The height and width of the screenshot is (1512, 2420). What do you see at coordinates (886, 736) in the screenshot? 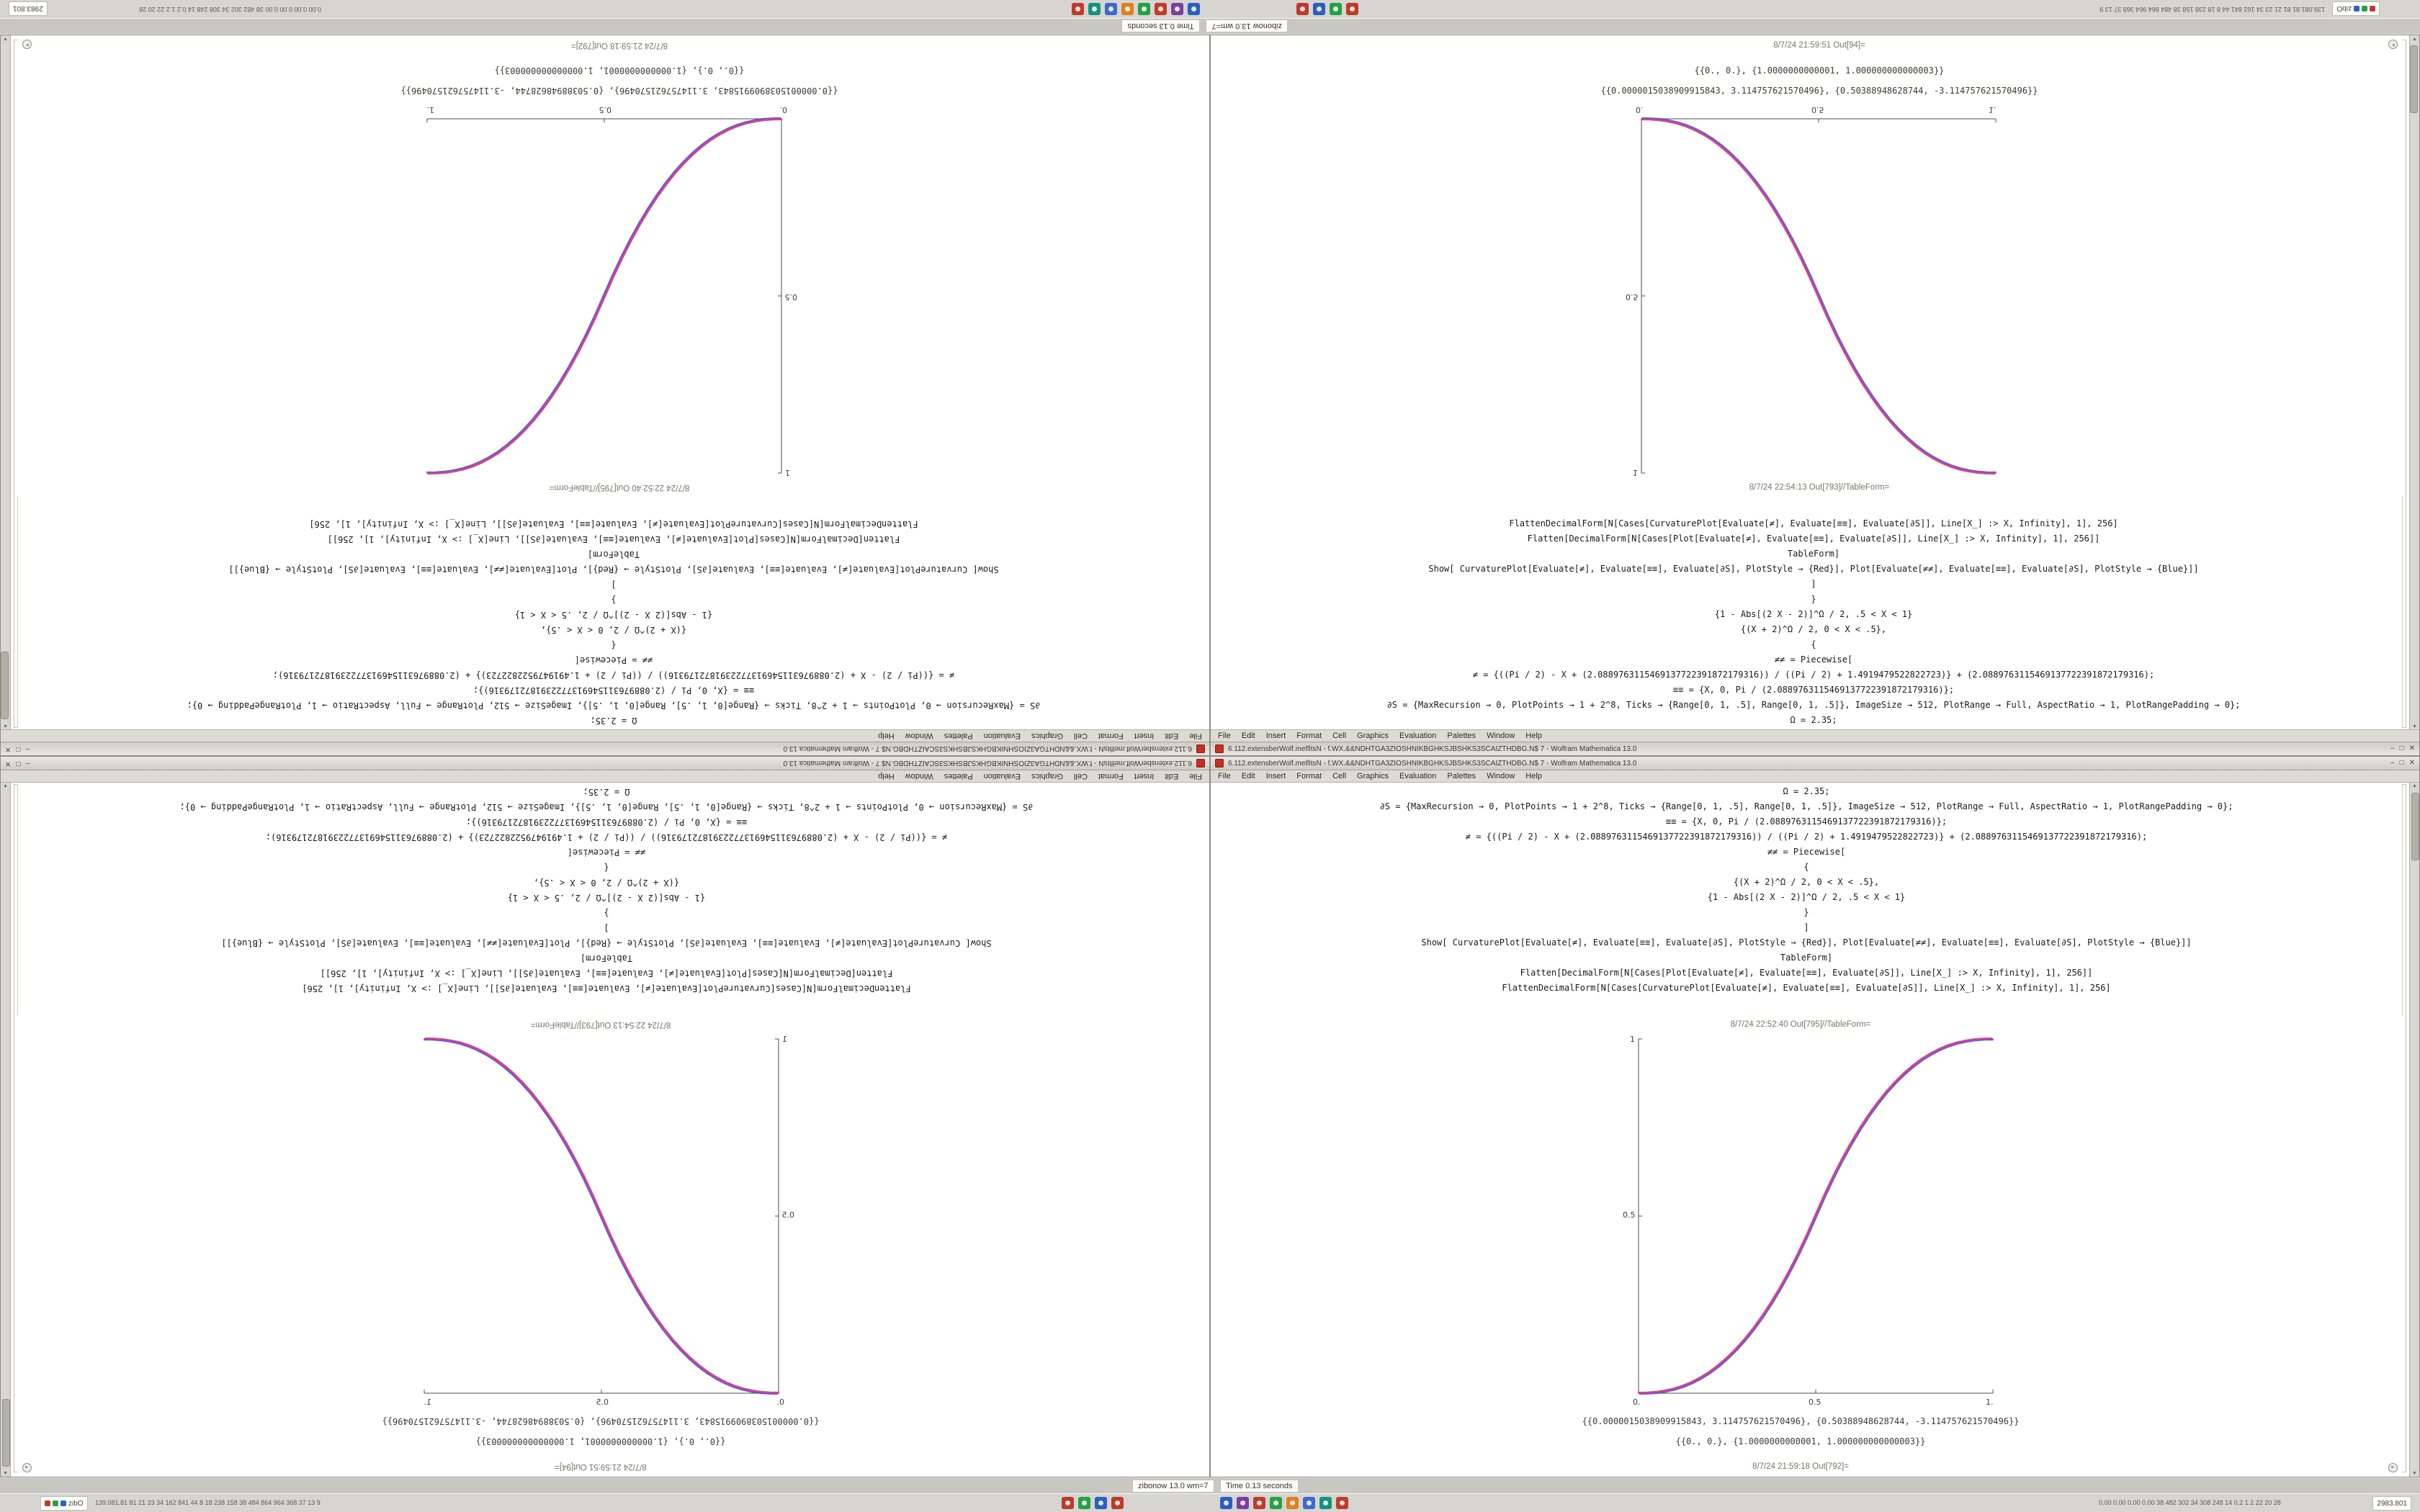
I see `menu-help: Help` at bounding box center [886, 736].